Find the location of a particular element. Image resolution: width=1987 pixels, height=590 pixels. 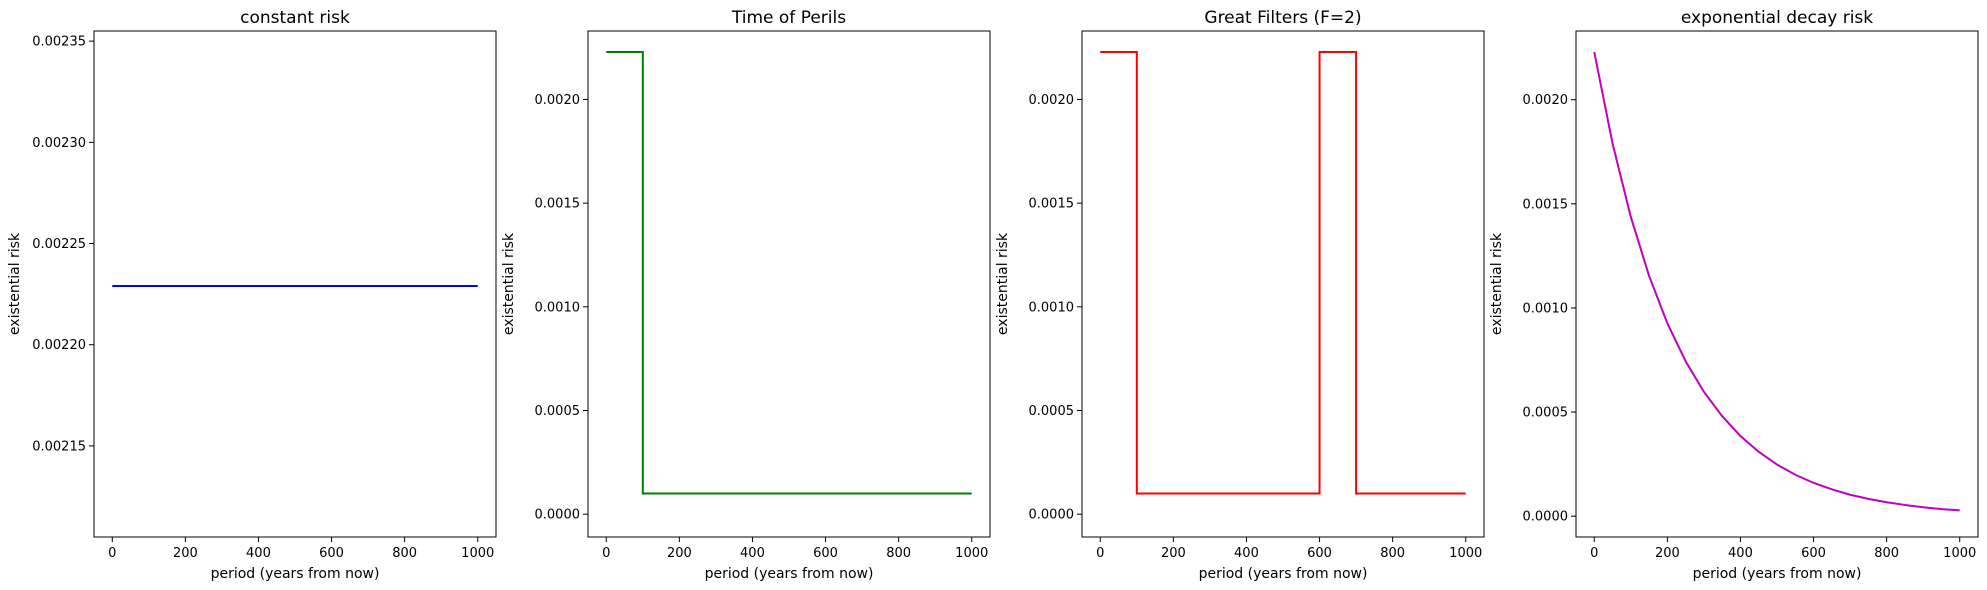

subplot-title: constant risk is located at coordinates (295, 18).